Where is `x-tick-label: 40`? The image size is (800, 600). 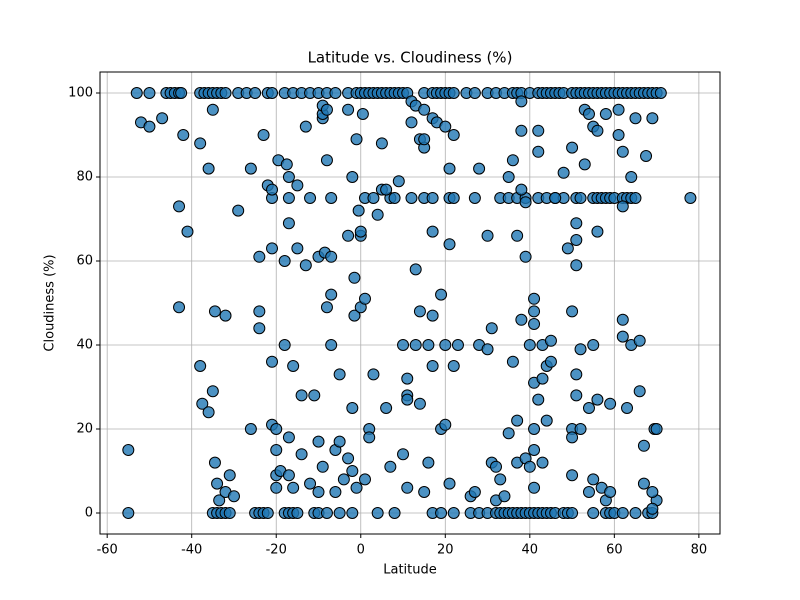 x-tick-label: 40 is located at coordinates (530, 550).